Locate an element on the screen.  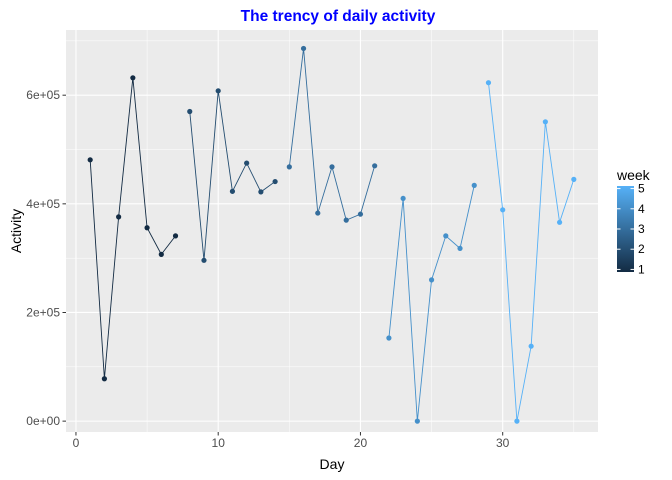
legend-ticks: 1 2 3 4 5 is located at coordinates (631, 229).